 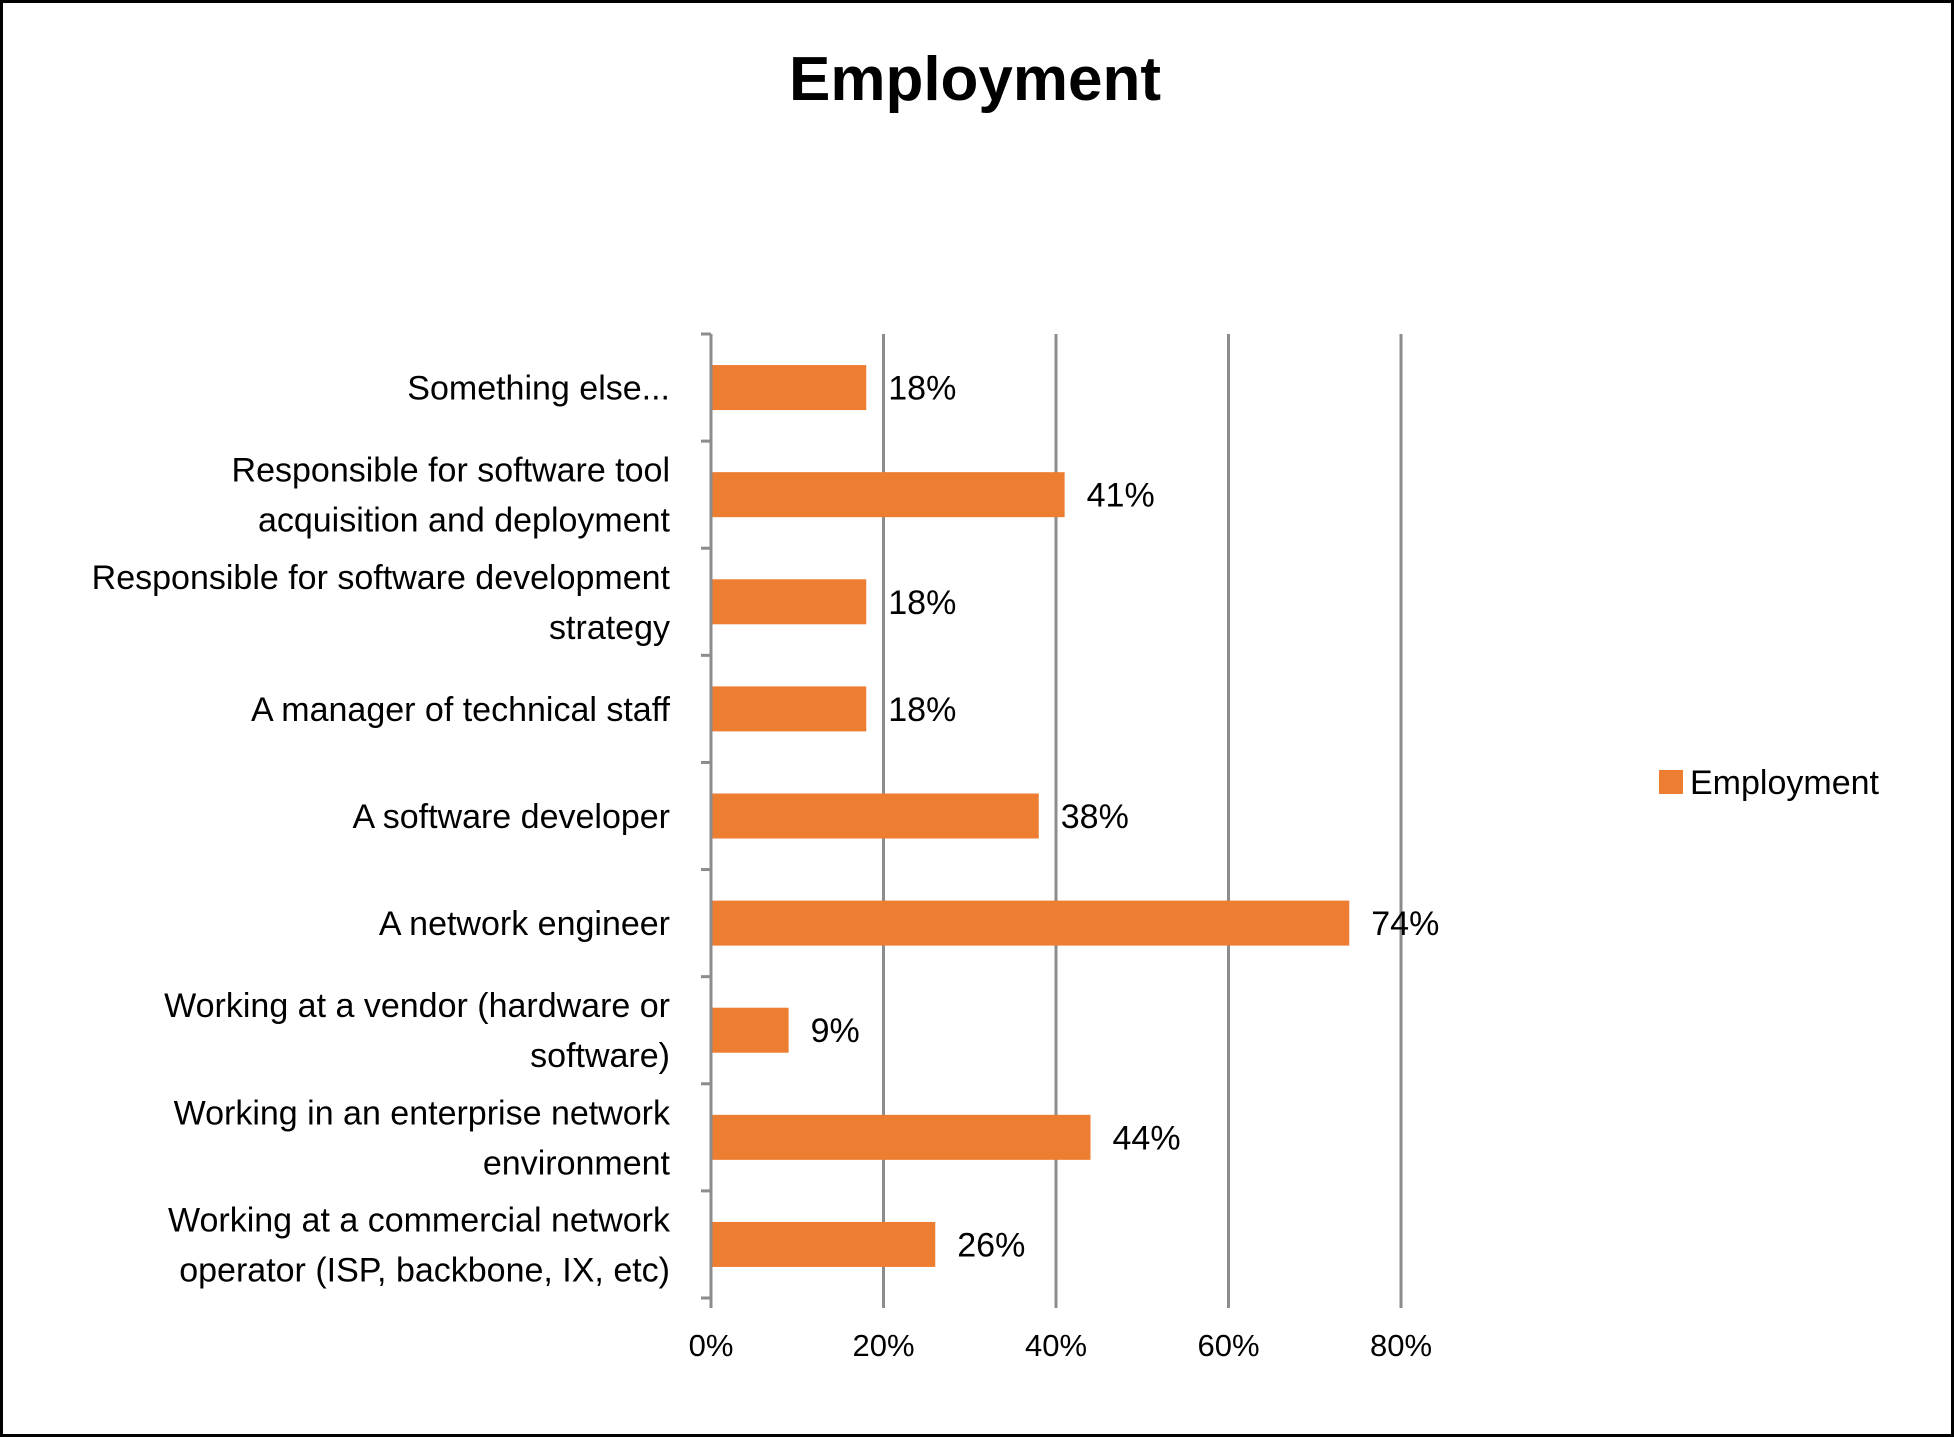 I want to click on category-label: Working at a commercial network, so click(x=419, y=1220).